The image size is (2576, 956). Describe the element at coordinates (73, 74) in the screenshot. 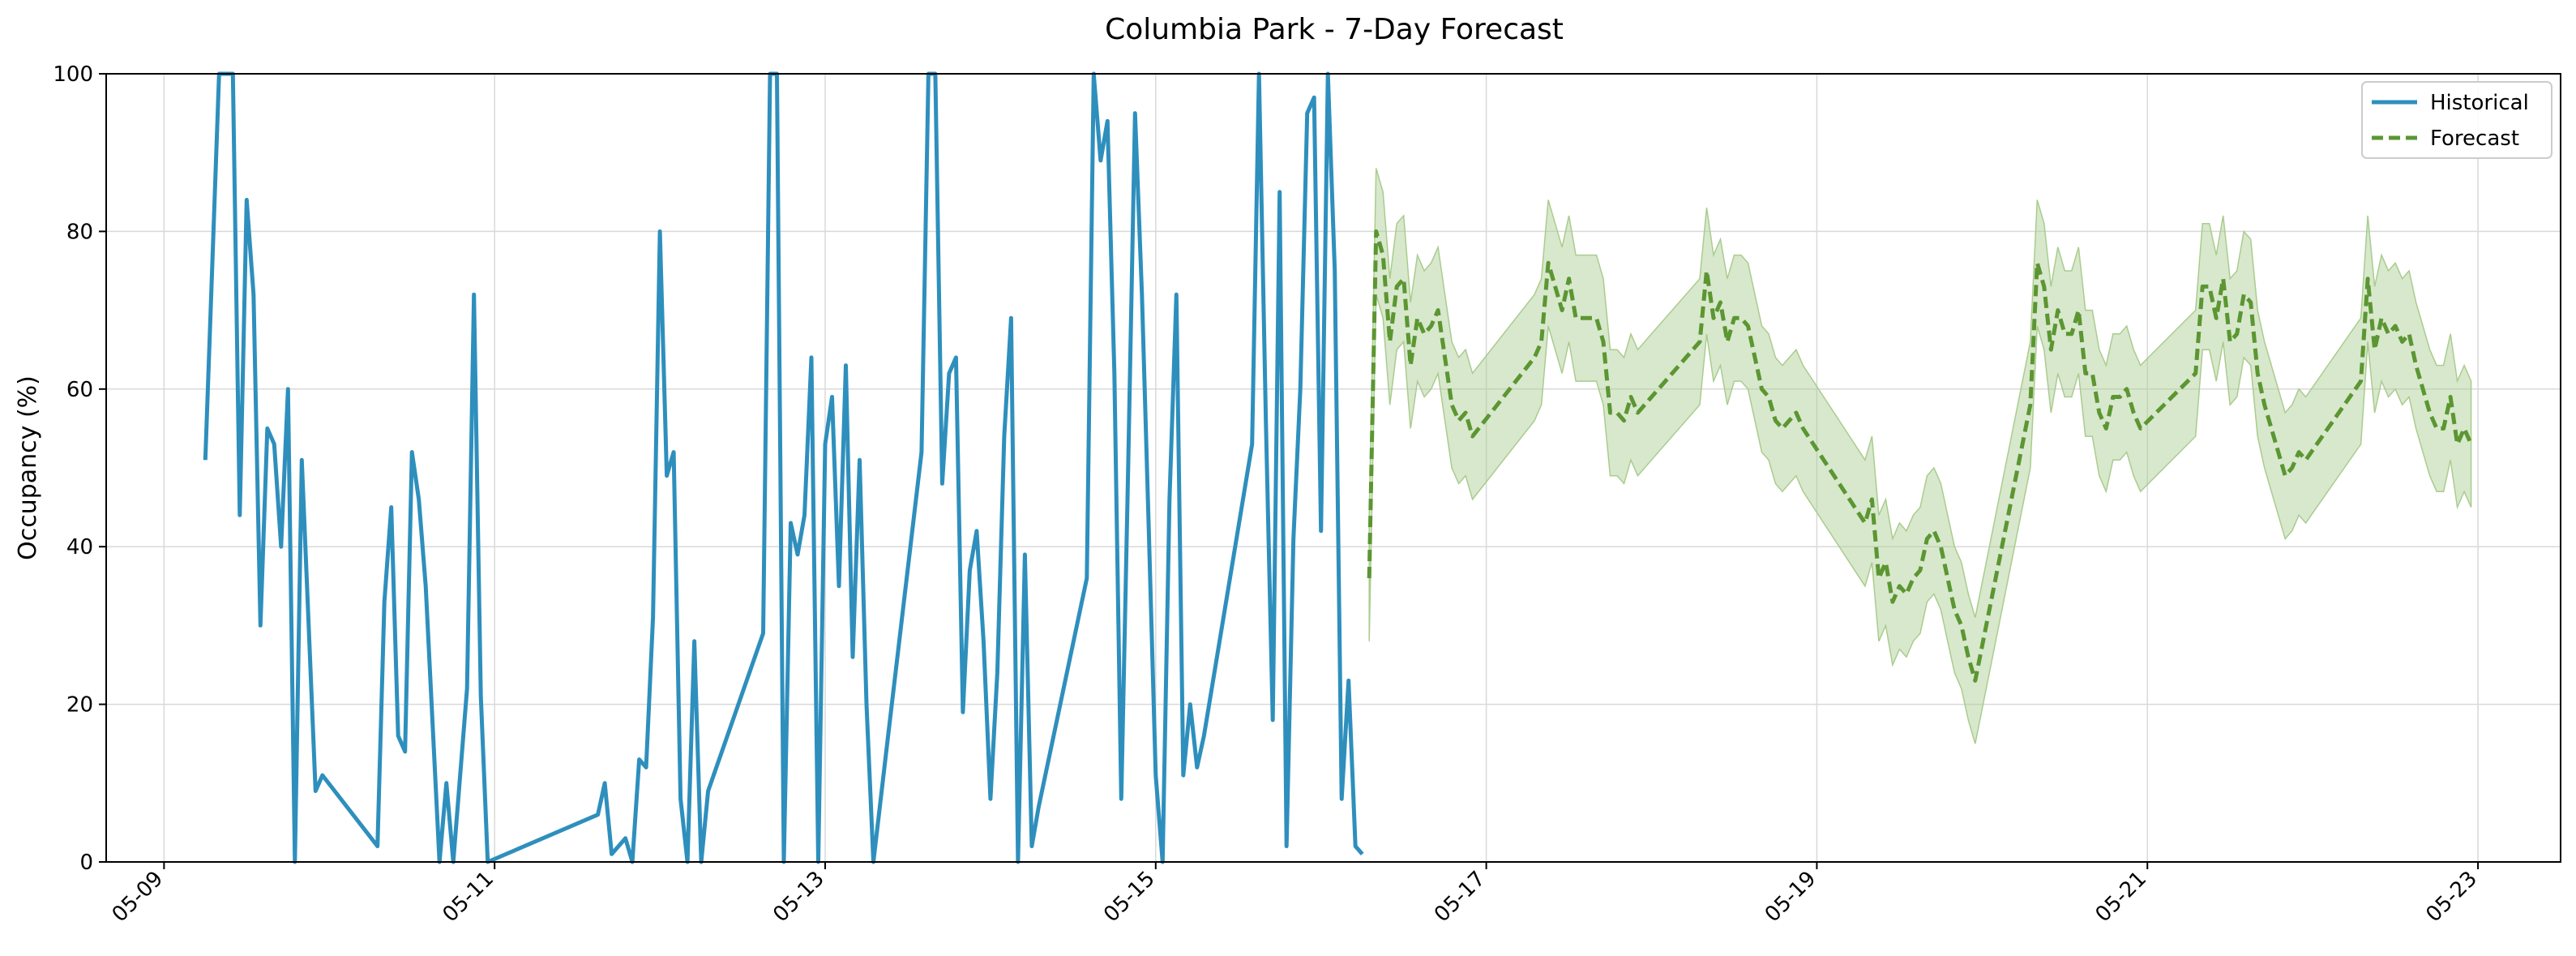

I see `y-tick-label: 100` at that location.